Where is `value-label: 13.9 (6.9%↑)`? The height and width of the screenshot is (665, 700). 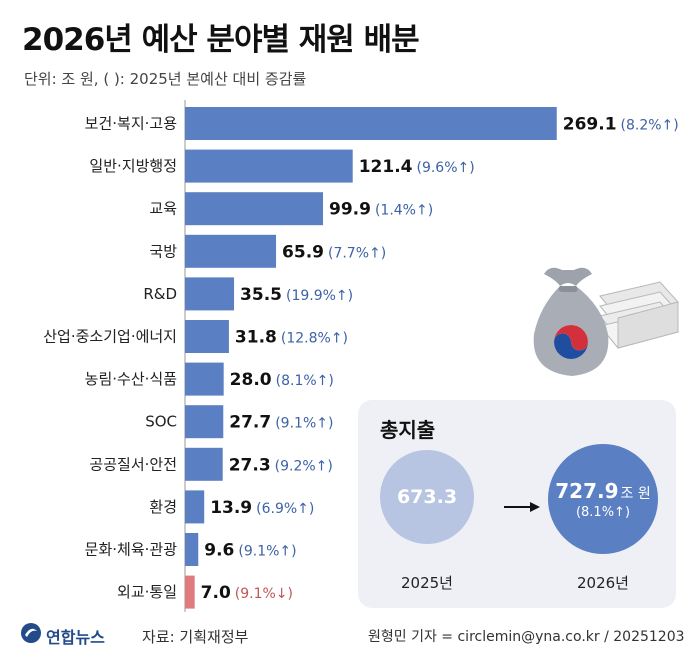 value-label: 13.9 (6.9%↑) is located at coordinates (262, 508).